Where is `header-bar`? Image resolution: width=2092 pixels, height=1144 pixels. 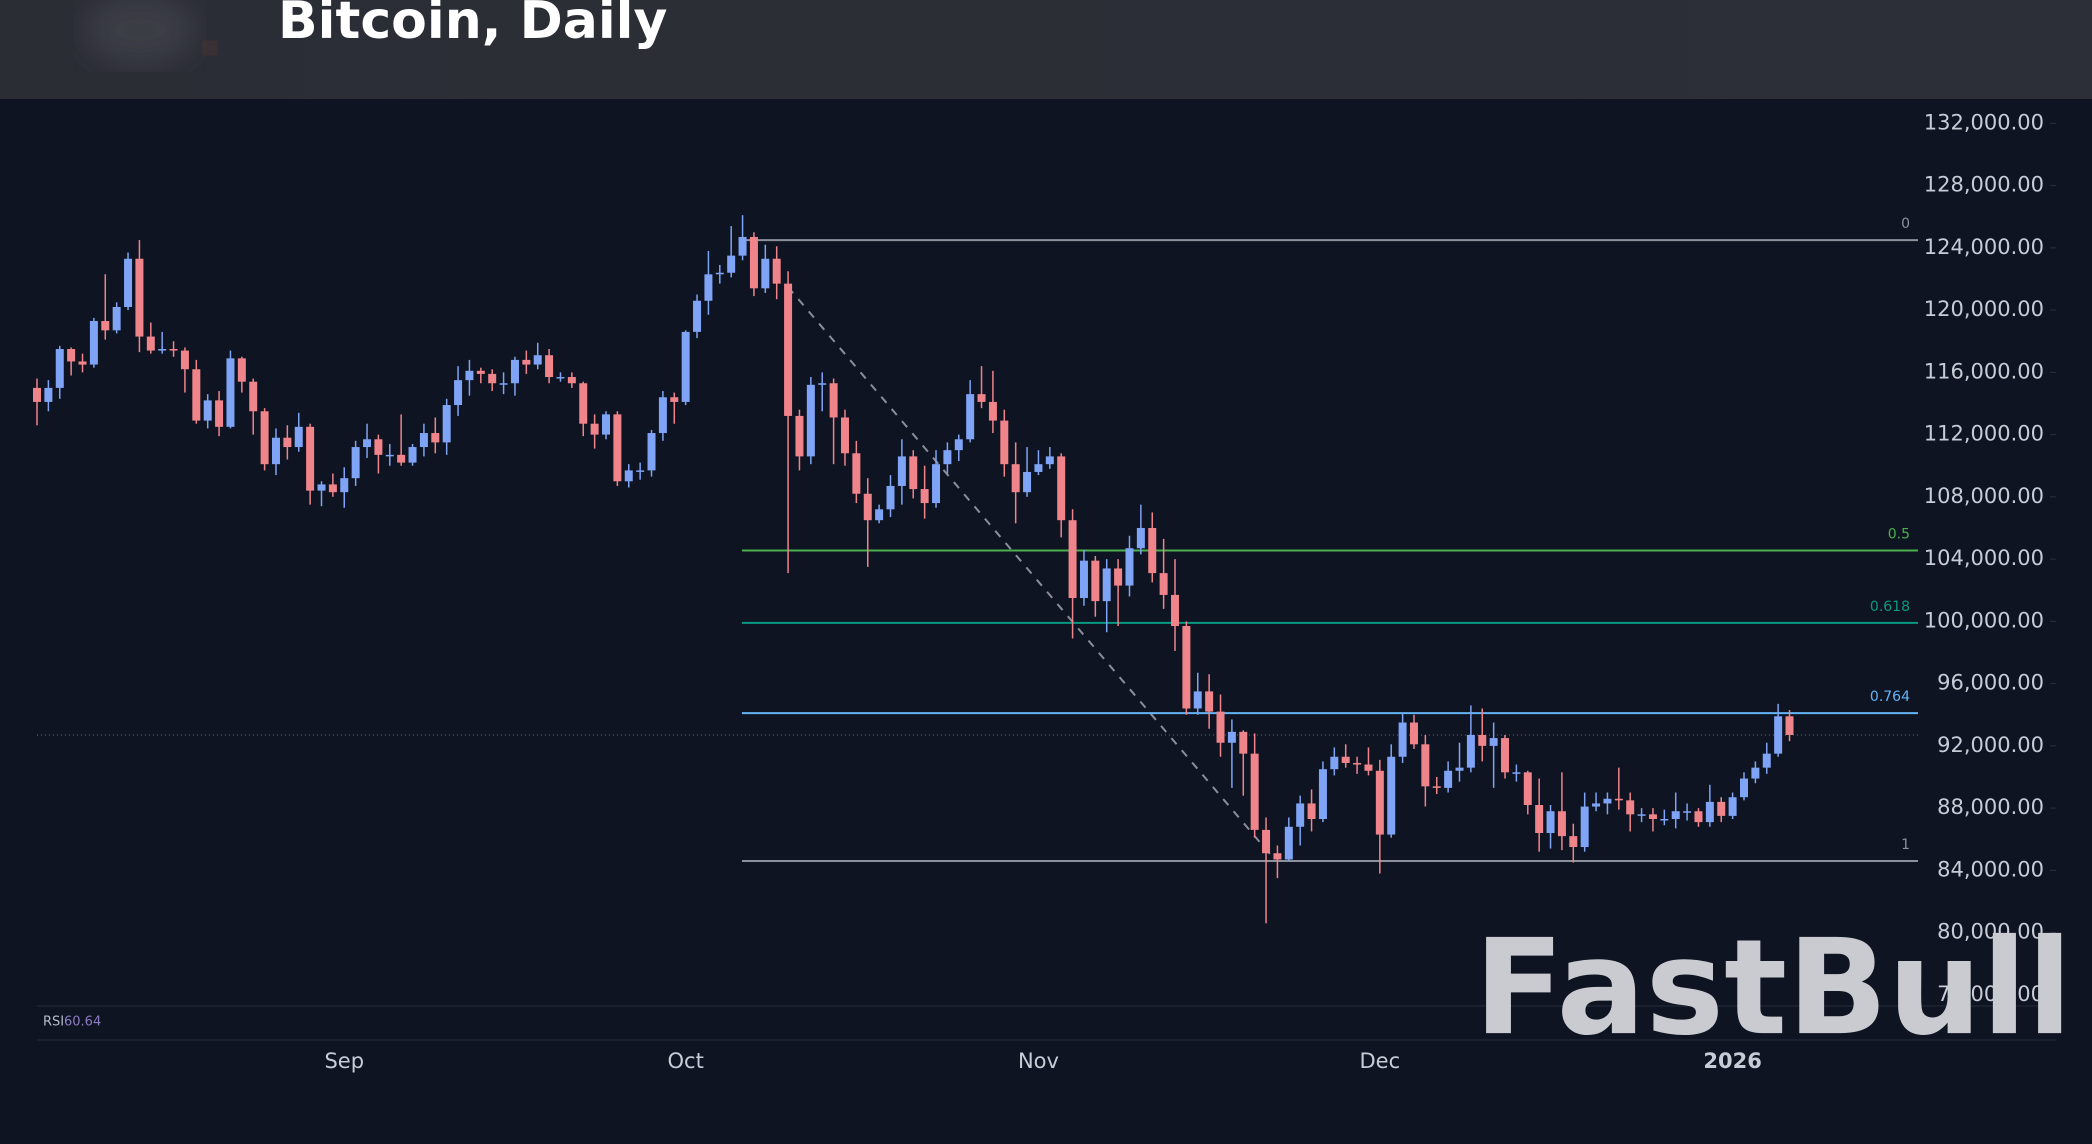
header-bar is located at coordinates (1046, 49).